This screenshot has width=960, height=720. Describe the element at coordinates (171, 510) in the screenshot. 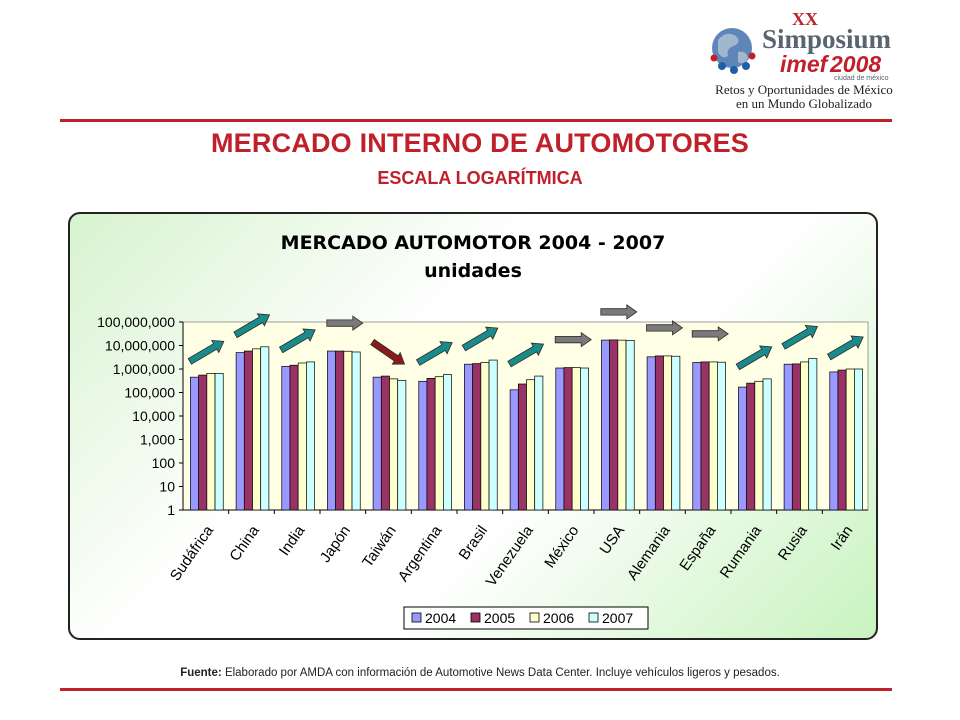

I see `y-tick-label: 1` at that location.